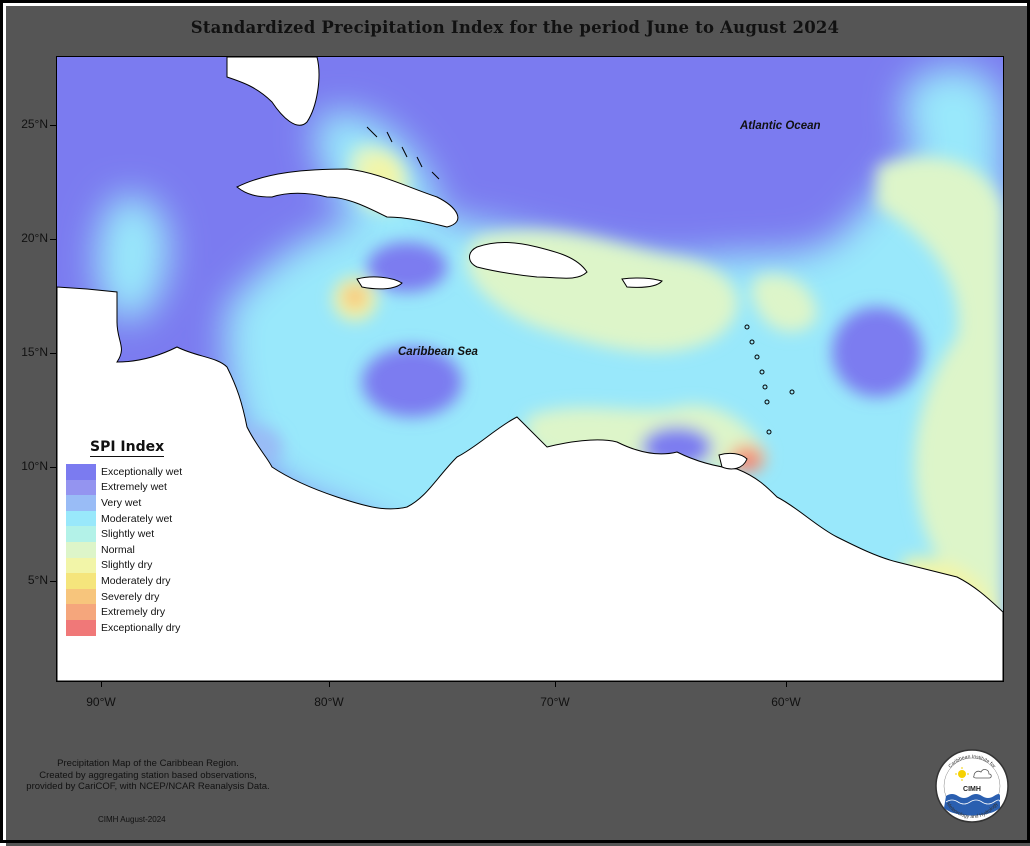  What do you see at coordinates (136, 580) in the screenshot?
I see `legend-label: Moderately dry` at bounding box center [136, 580].